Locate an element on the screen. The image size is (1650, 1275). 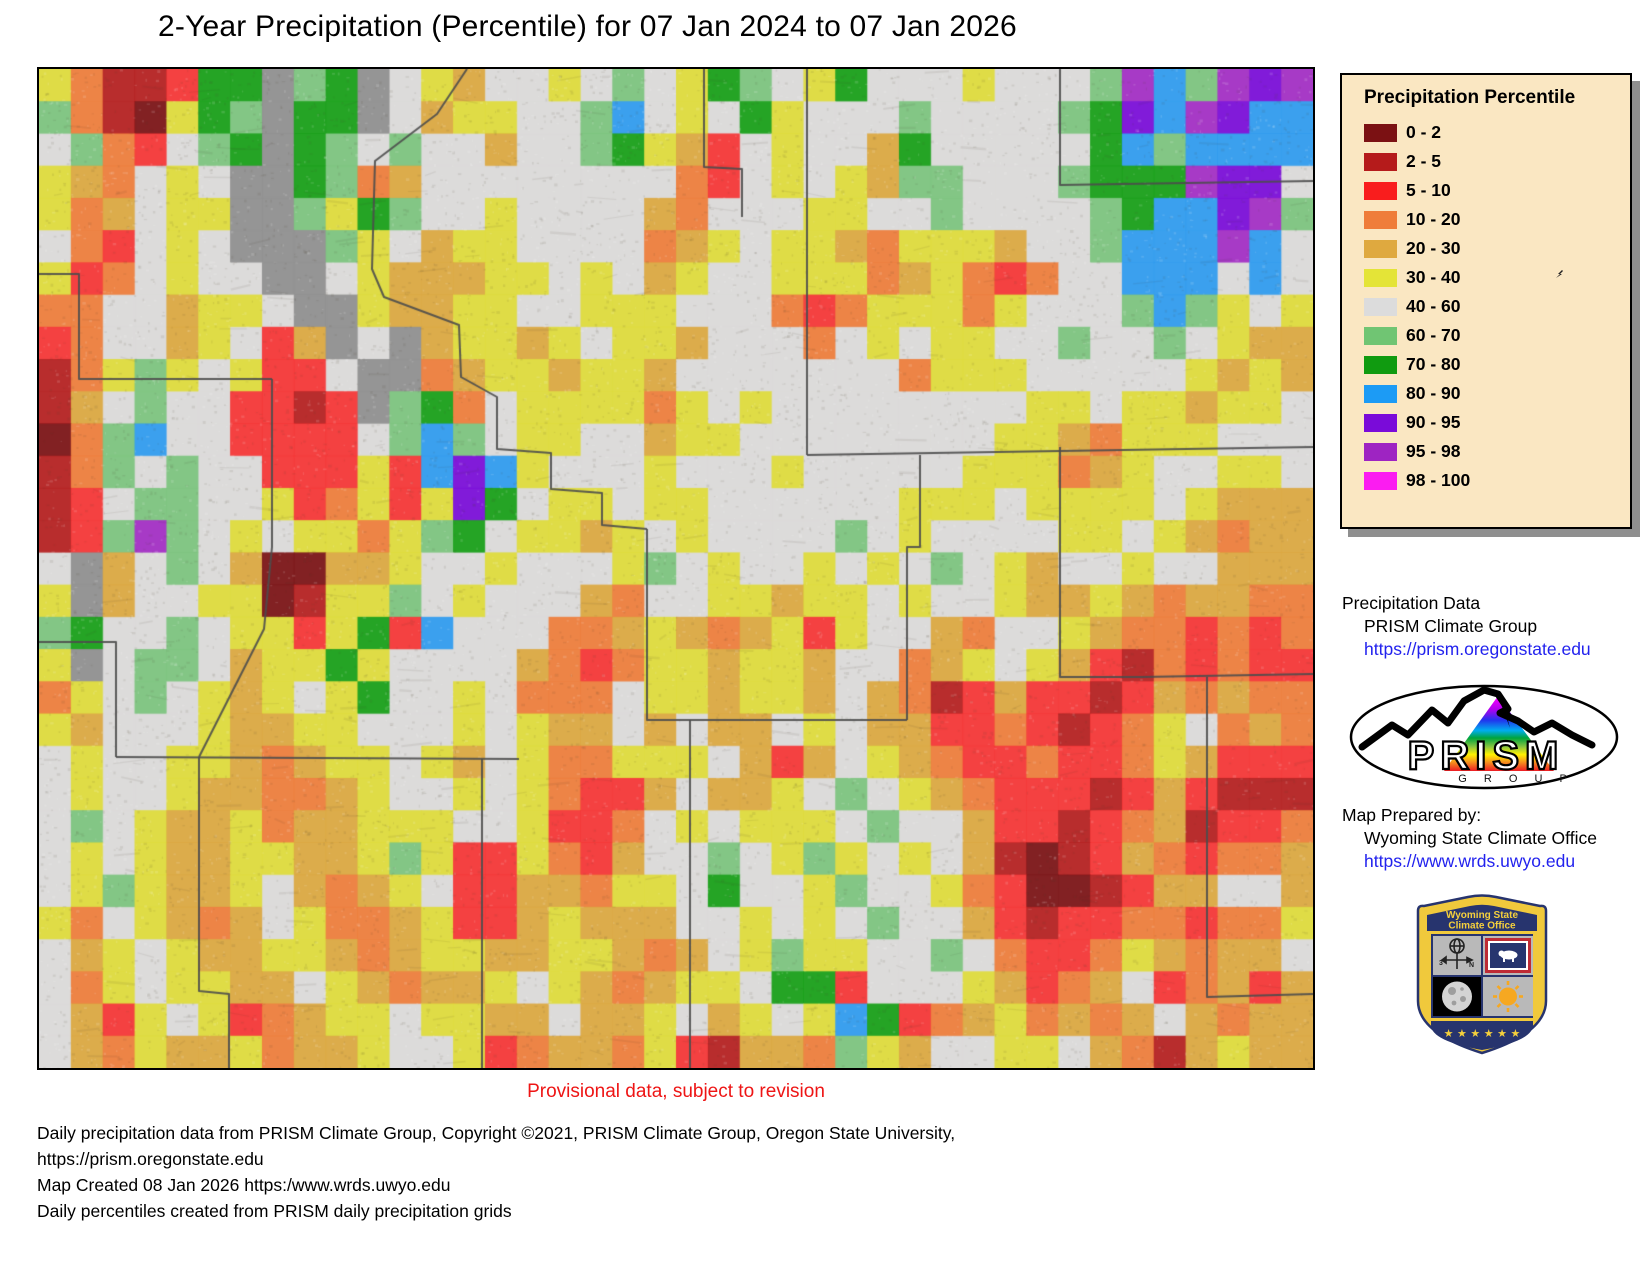
legend-label: 95 - 98 is located at coordinates (1433, 451).